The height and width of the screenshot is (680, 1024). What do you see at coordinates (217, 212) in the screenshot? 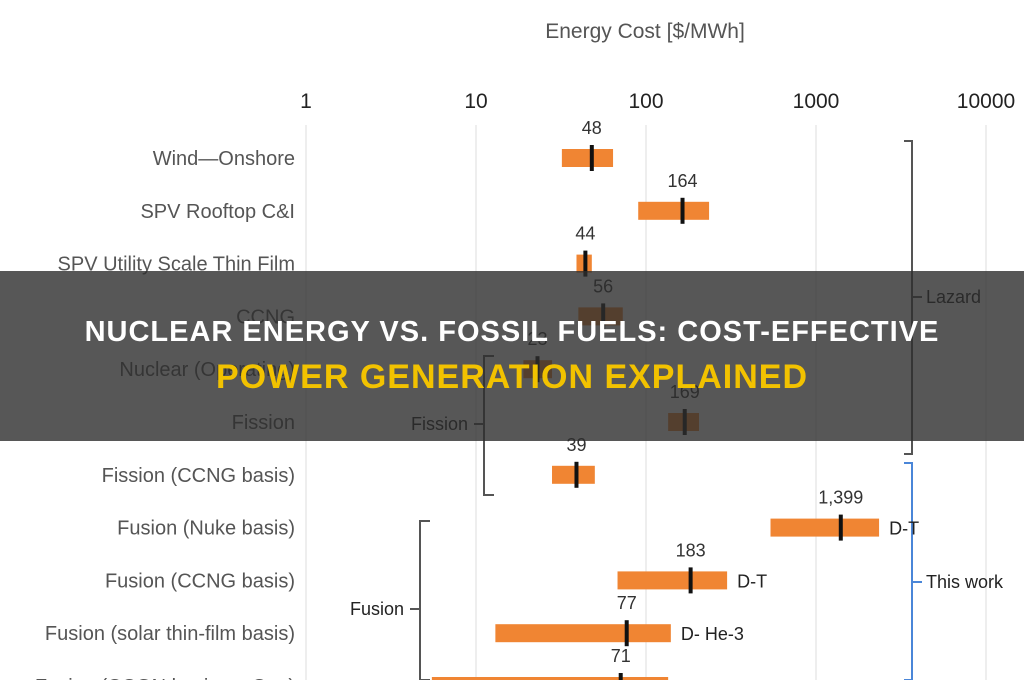
I see `category-label: SPV Rooftop C&I` at bounding box center [217, 212].